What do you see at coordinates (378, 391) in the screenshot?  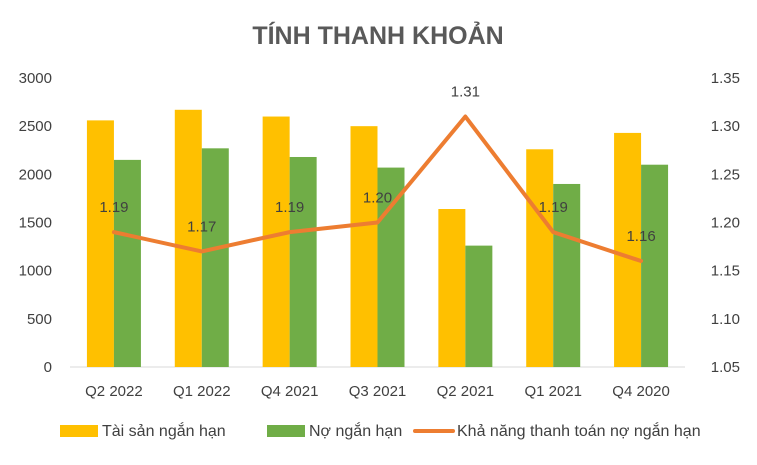 I see `x-tick-label: Q3 2021` at bounding box center [378, 391].